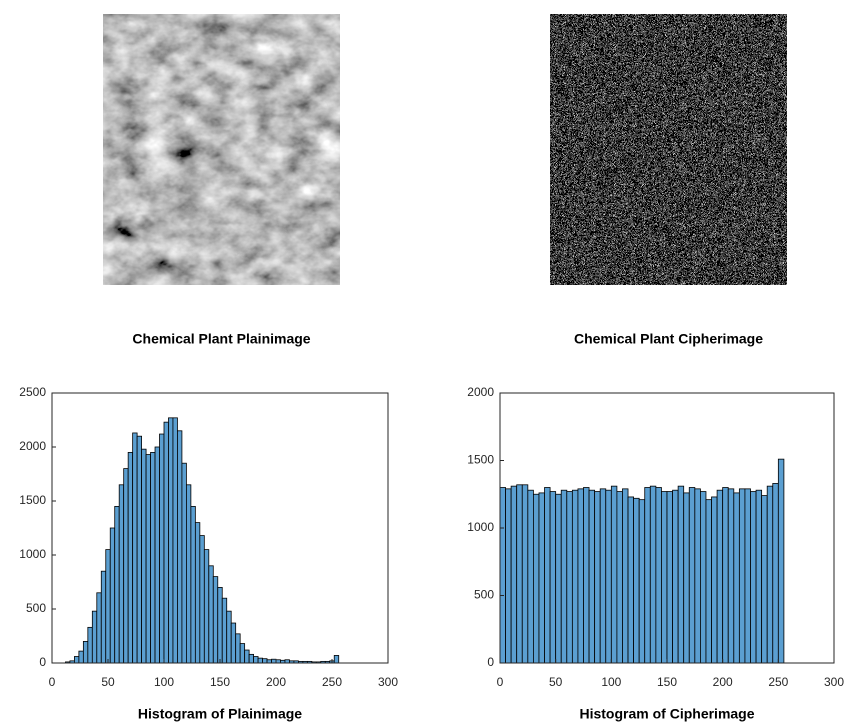 The image size is (854, 727). I want to click on x-axis-label: Histogram of Cipherimage, so click(666, 714).